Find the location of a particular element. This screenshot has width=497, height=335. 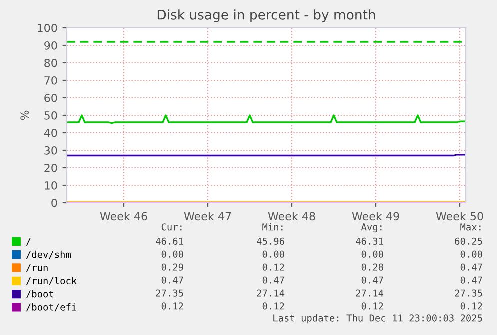

y-tick-label: 40 is located at coordinates (51, 133).